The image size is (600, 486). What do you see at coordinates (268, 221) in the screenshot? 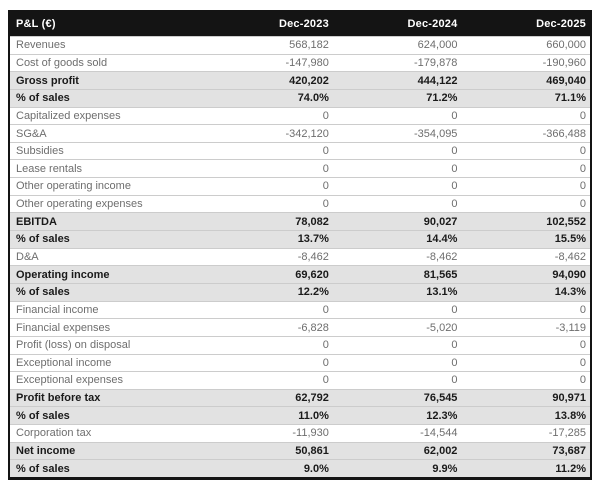
I see `cell-value: 78,082` at bounding box center [268, 221].